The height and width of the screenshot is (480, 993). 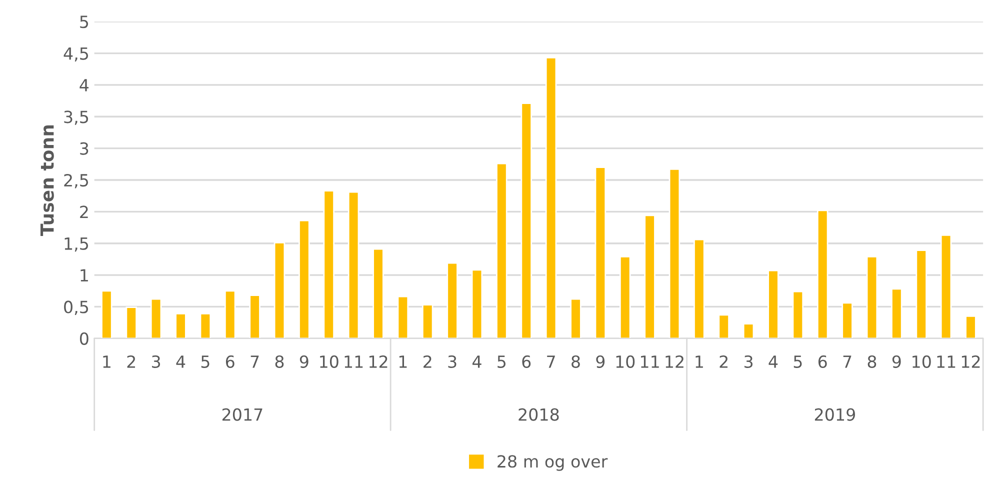 What do you see at coordinates (84, 338) in the screenshot?
I see `y-tick-label: 0` at bounding box center [84, 338].